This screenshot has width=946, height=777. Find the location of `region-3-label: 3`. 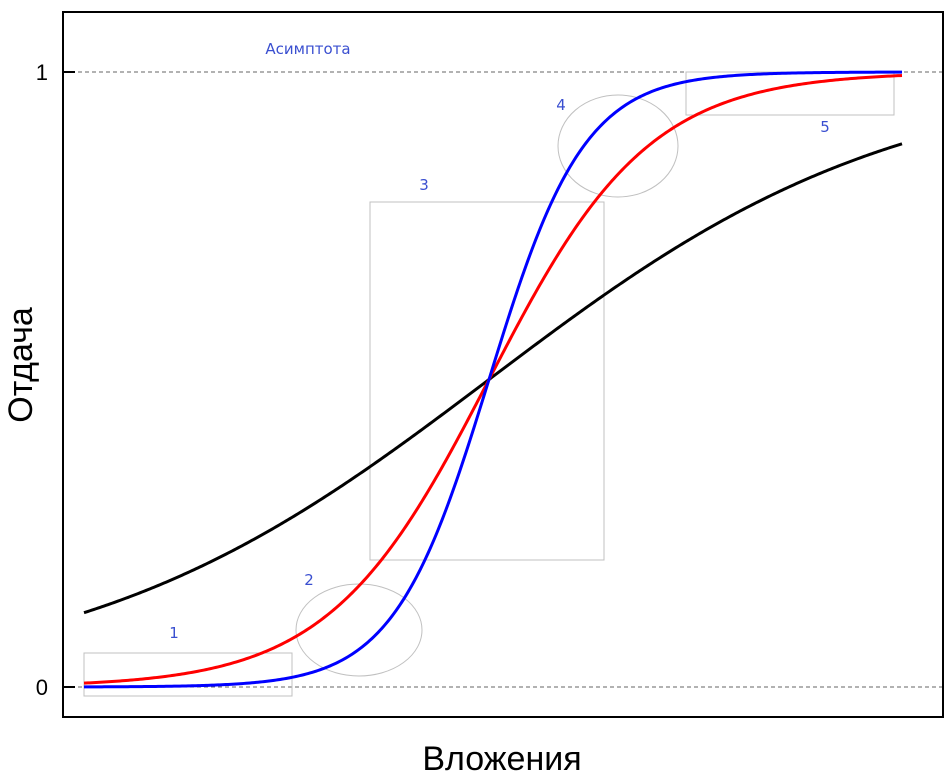

region-3-label: 3 is located at coordinates (424, 185).